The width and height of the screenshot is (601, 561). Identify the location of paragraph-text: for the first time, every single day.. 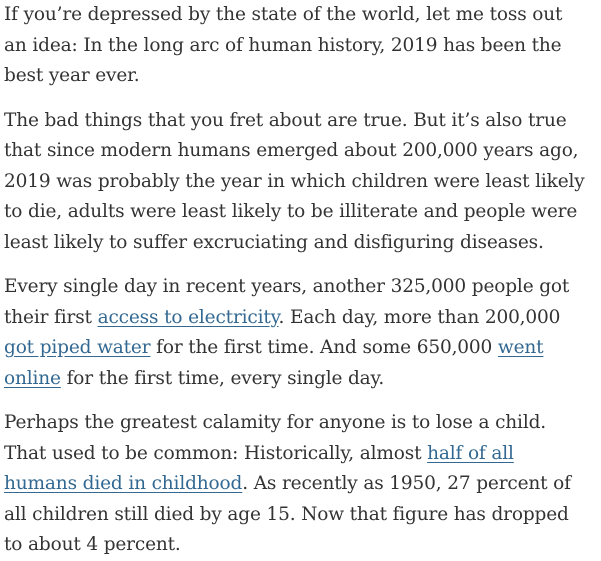
(222, 378).